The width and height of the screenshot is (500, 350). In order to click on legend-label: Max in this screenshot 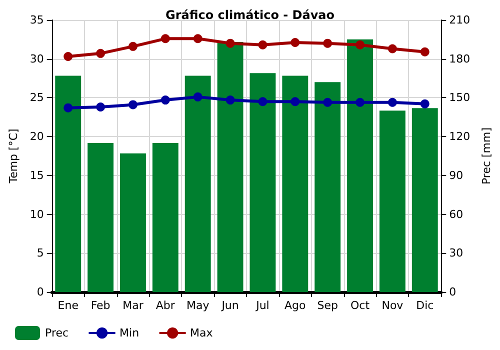, I will do `click(202, 333)`.